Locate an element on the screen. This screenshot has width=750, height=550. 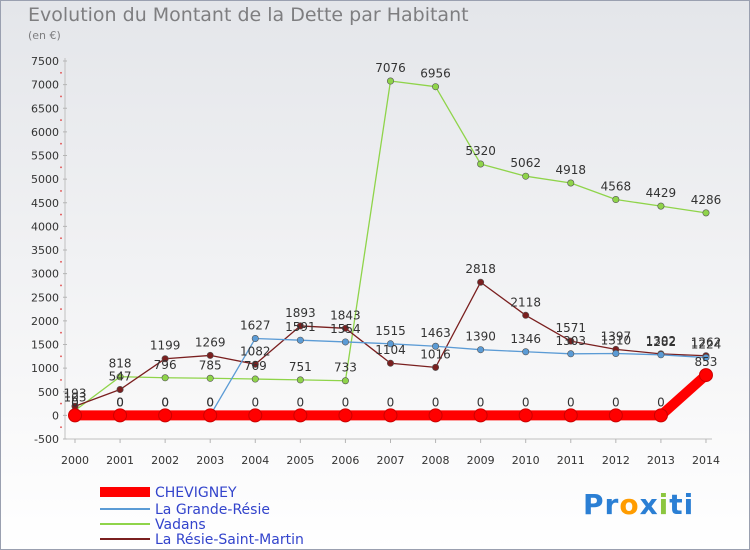
logo-part: o is located at coordinates (629, 504).